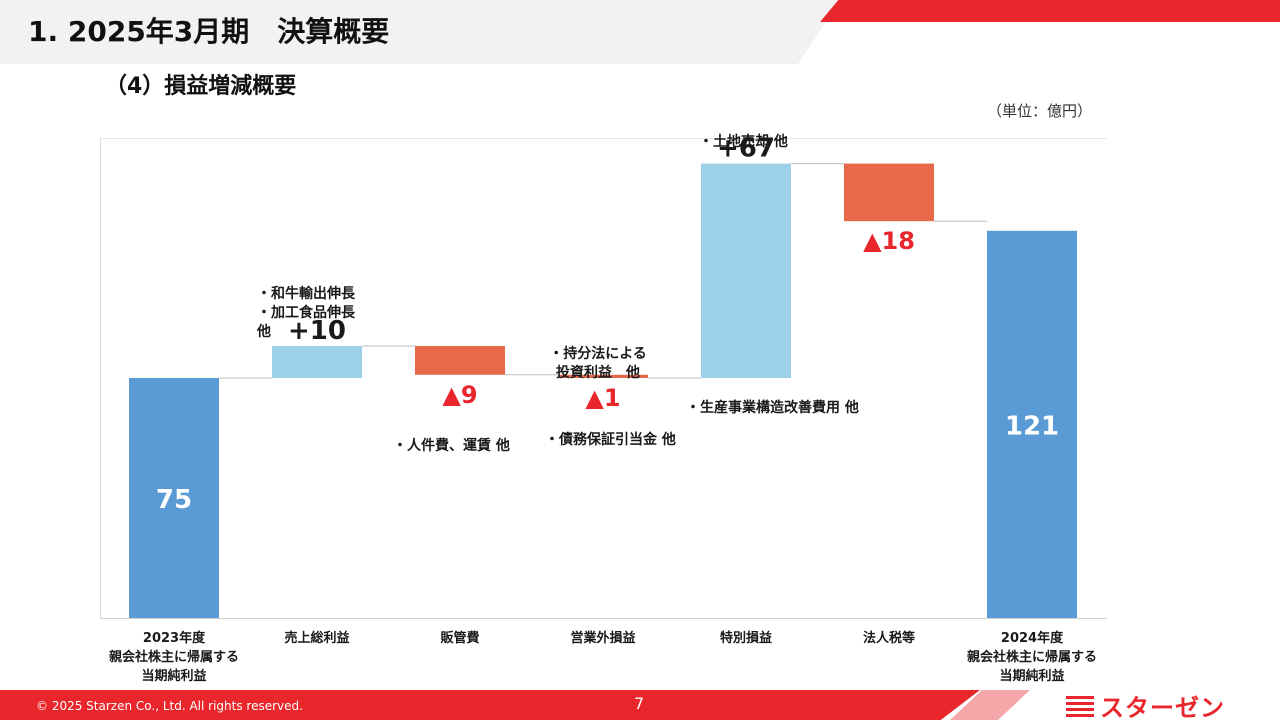  Describe the element at coordinates (1080, 706) in the screenshot. I see `logo-mark-icon` at that location.